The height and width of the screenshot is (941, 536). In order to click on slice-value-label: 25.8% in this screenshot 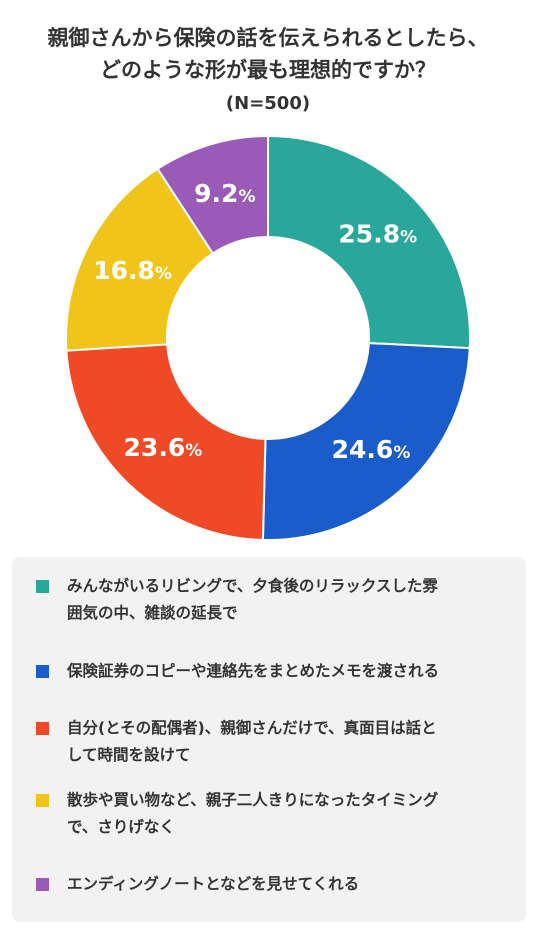, I will do `click(377, 234)`.